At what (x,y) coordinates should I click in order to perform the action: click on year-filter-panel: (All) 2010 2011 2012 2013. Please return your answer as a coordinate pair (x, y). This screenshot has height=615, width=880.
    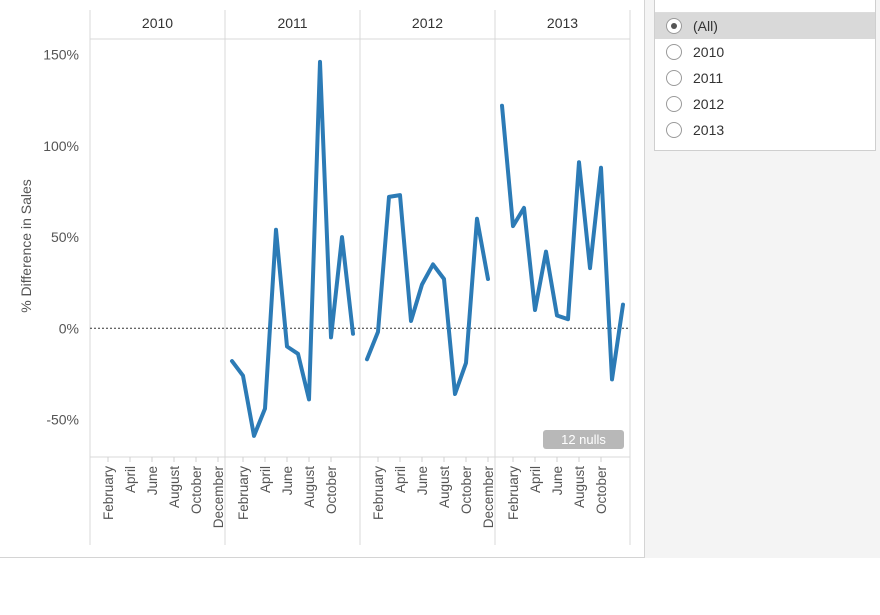
    Looking at the image, I should click on (765, 75).